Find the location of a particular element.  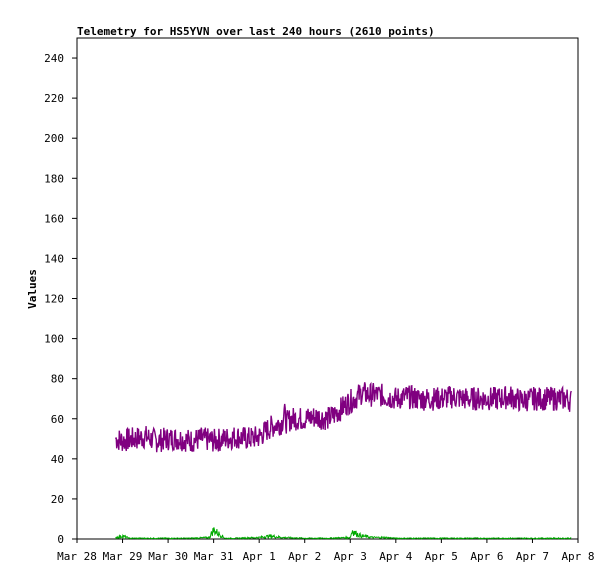

y-tick-label: 140 is located at coordinates (54, 258).